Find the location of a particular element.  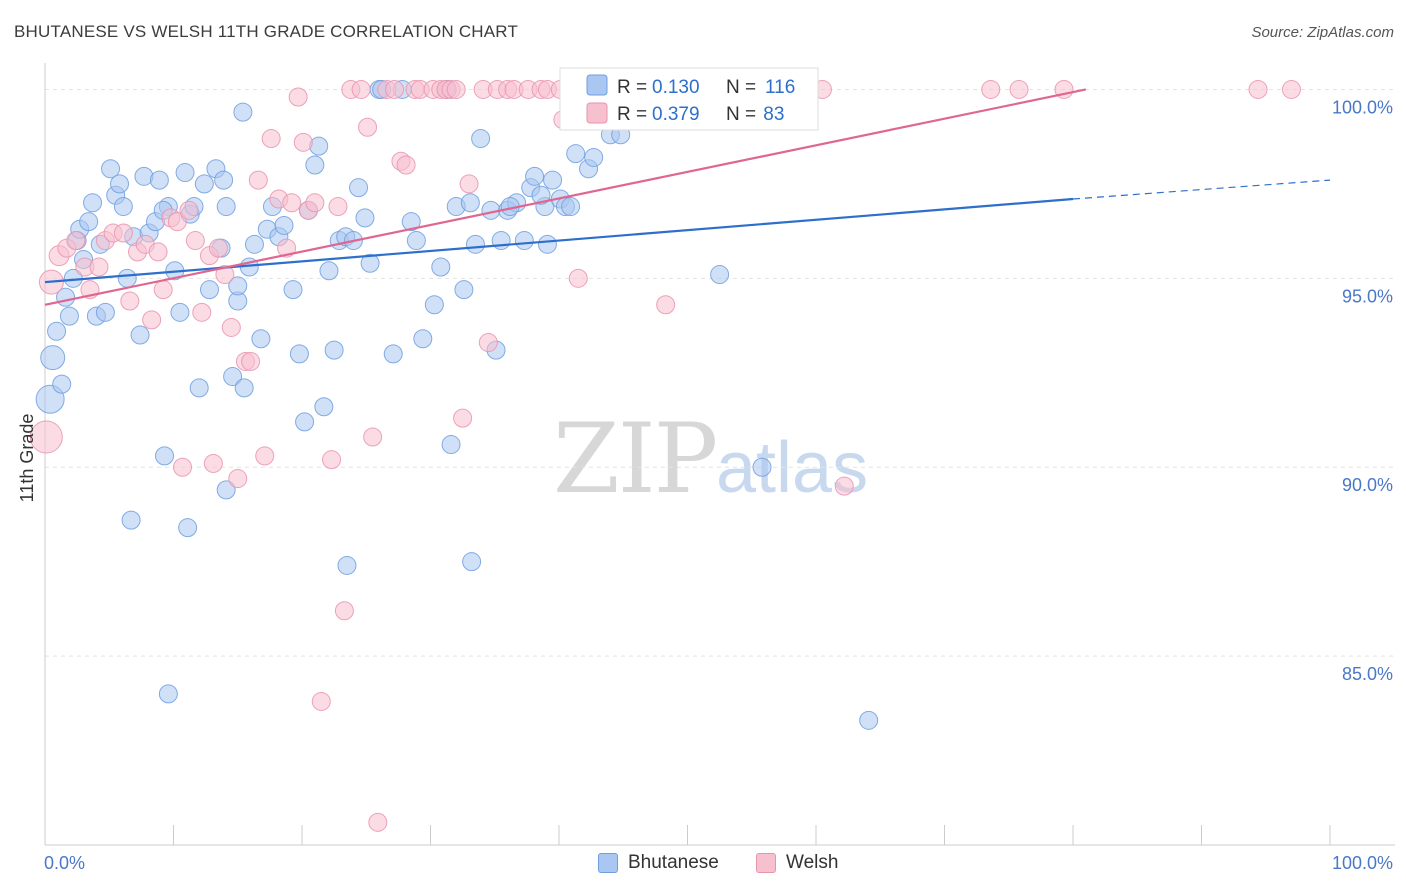

legend-r-bhutanese: 0.130 is located at coordinates (676, 87).